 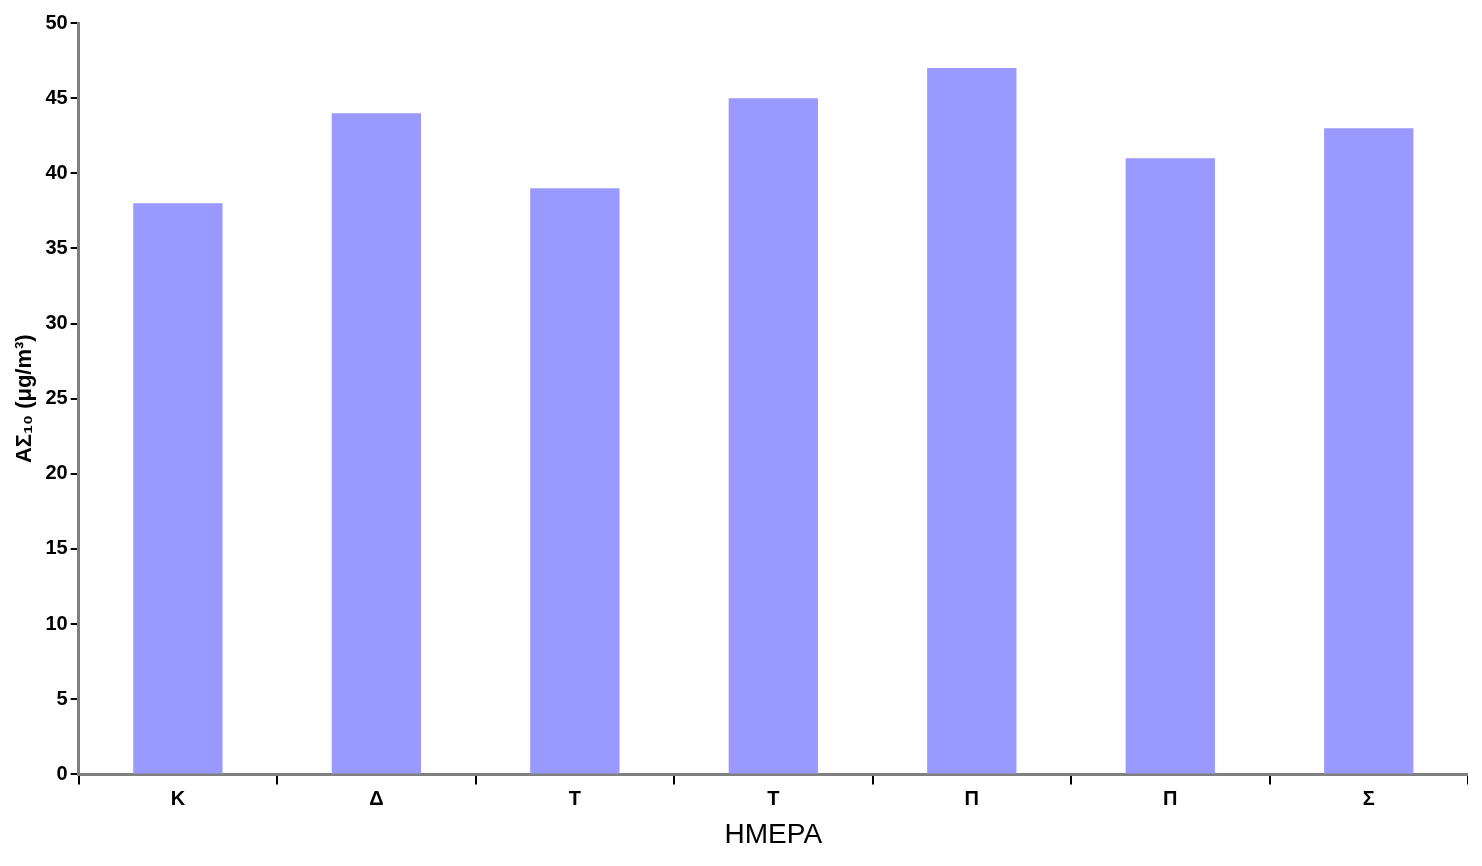 I want to click on y-tick-label: 0, so click(x=62, y=772).